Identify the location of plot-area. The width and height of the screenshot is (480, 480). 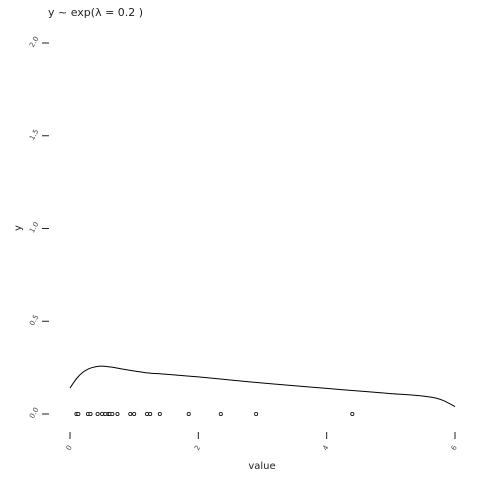
(262, 390).